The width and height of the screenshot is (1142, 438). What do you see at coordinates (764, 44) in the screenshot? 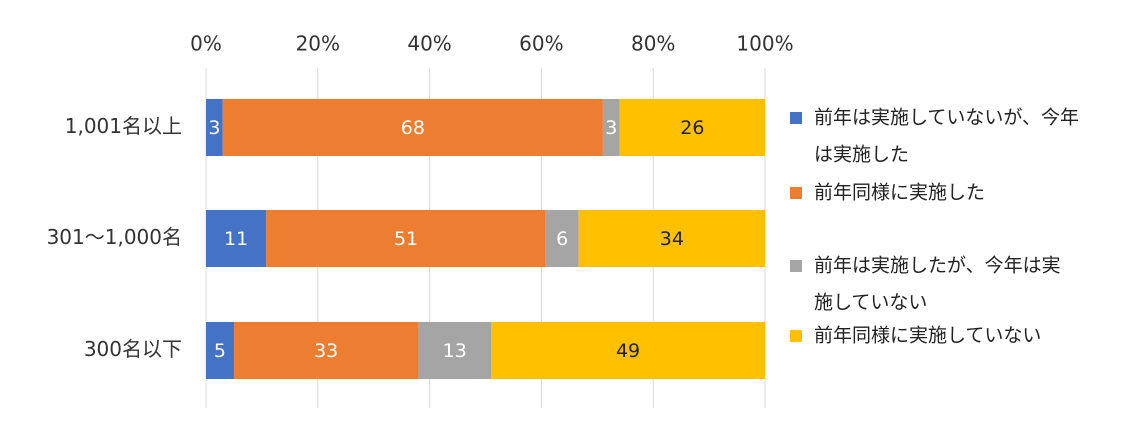
I see `x-tick-label: 100%` at bounding box center [764, 44].